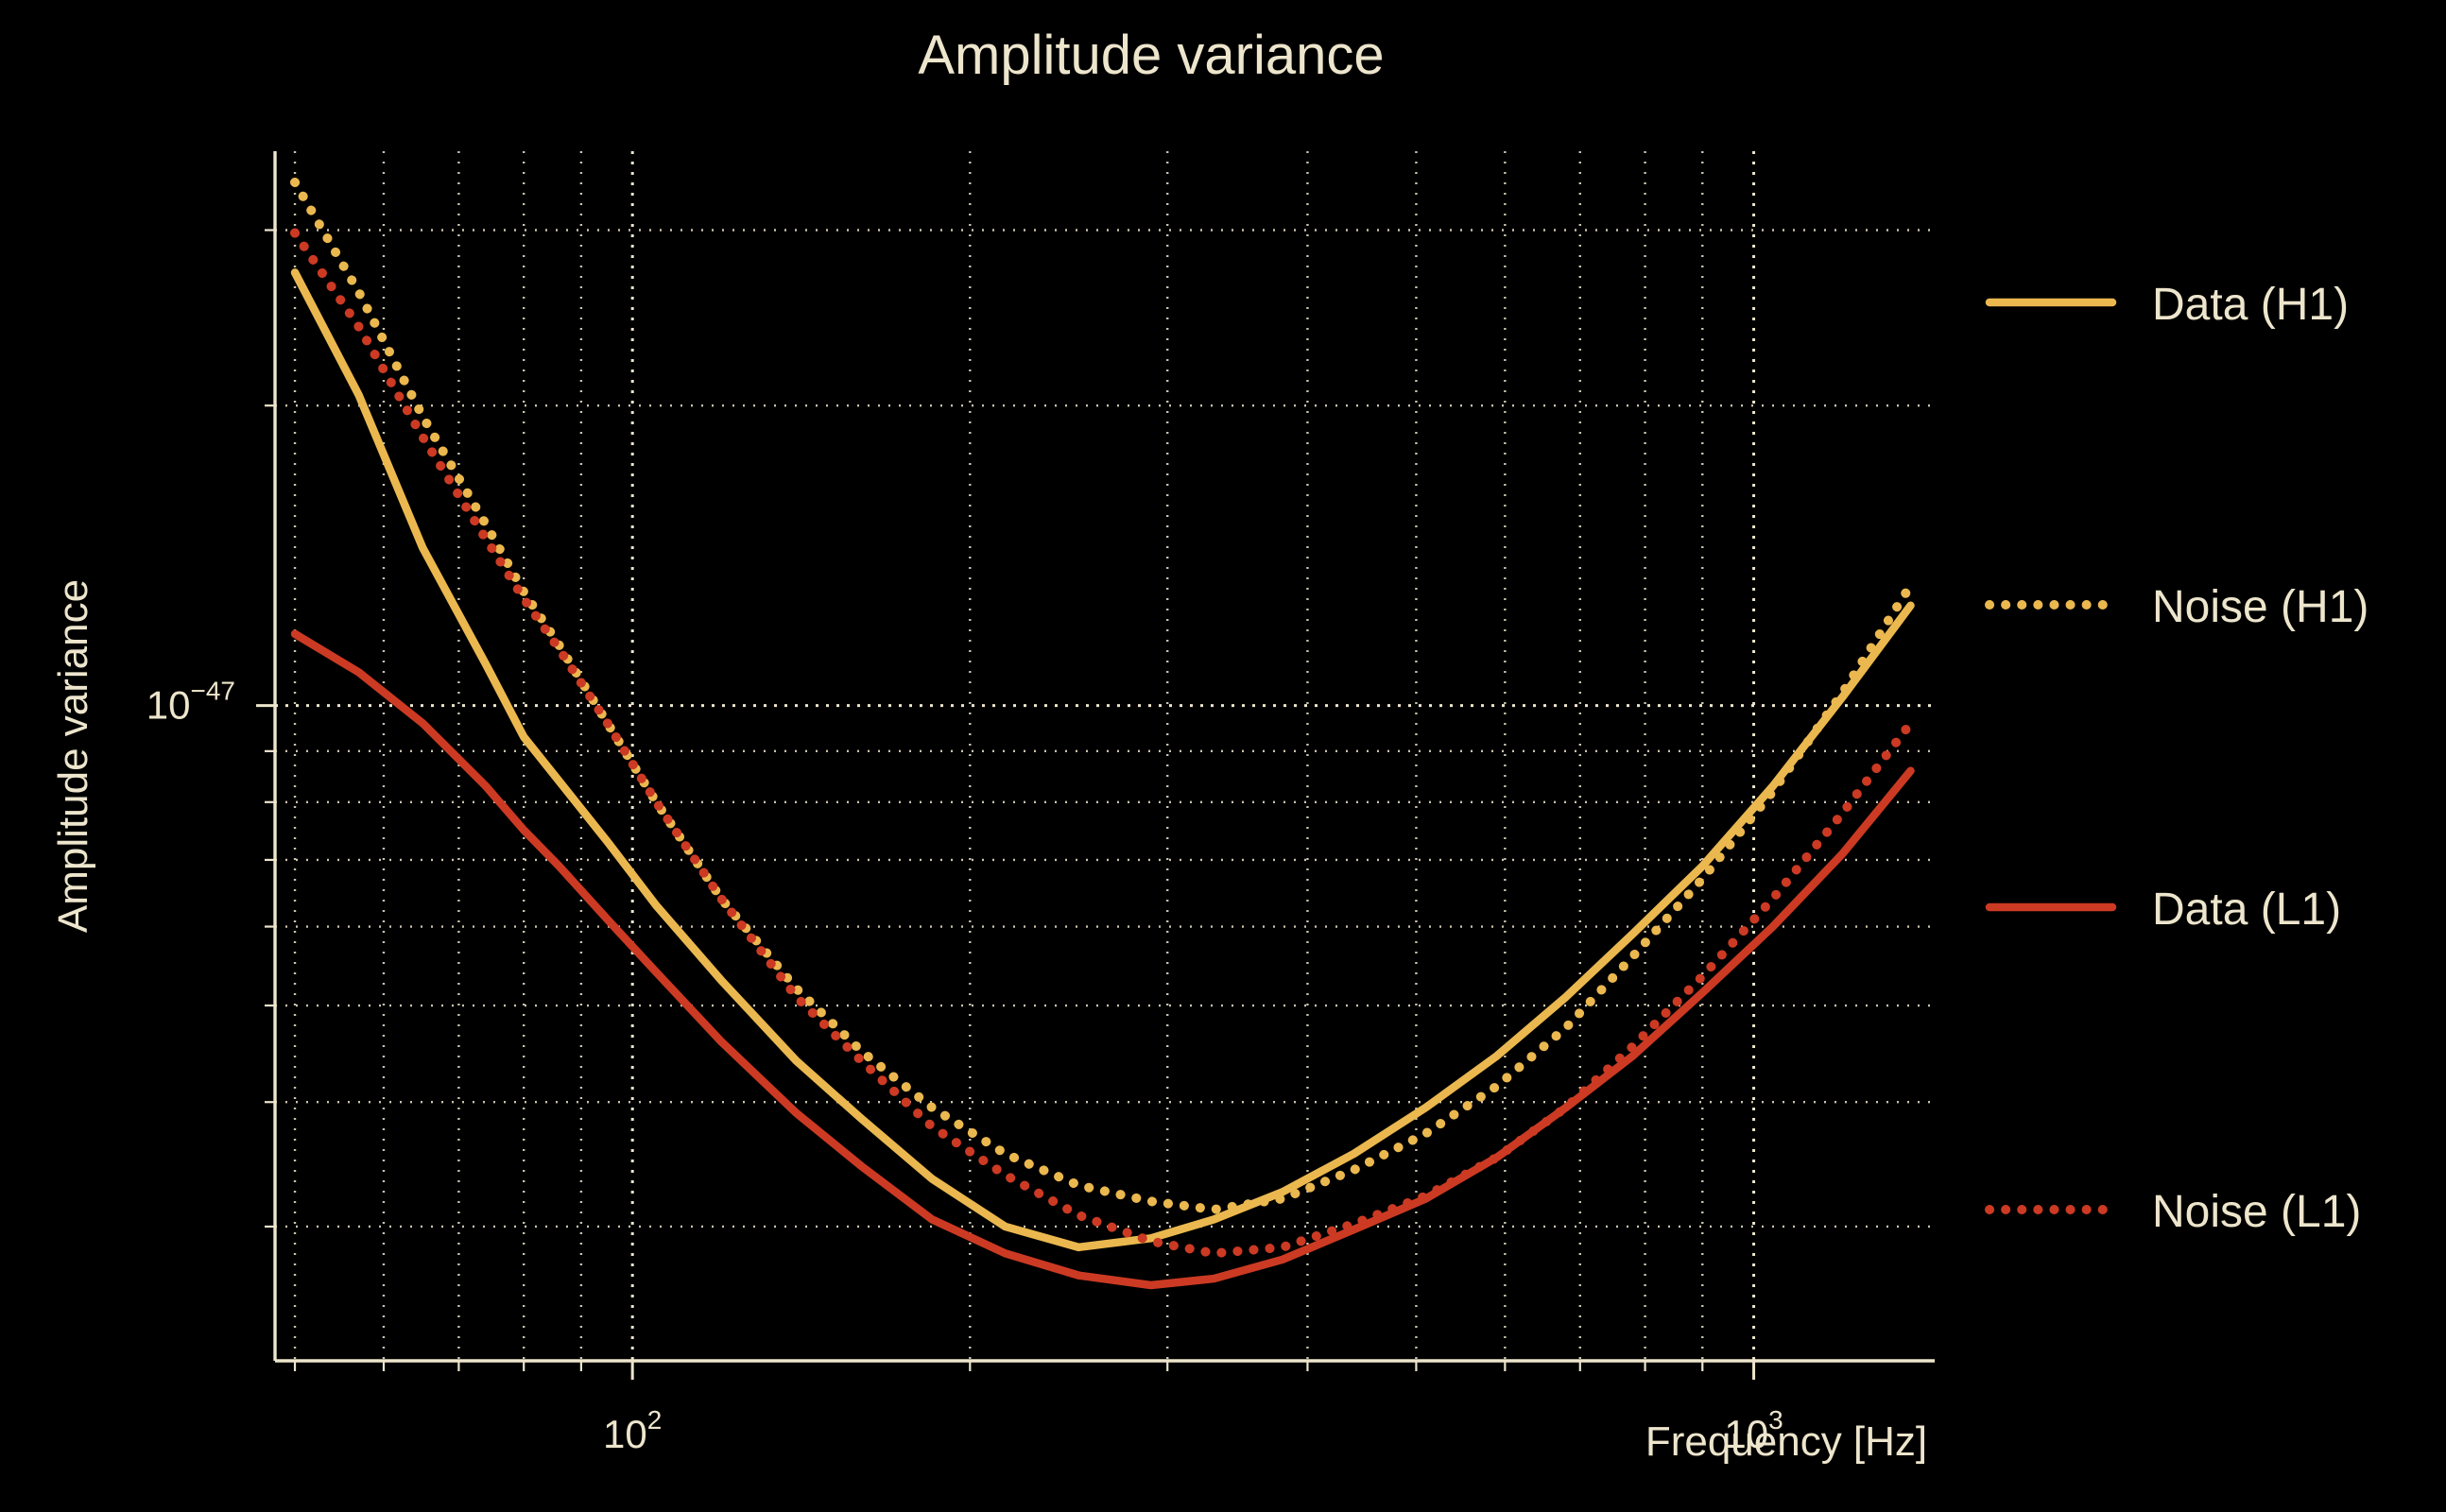 This screenshot has height=1512, width=2446. Describe the element at coordinates (2260, 607) in the screenshot. I see `legend-label: Noise (H1)` at that location.